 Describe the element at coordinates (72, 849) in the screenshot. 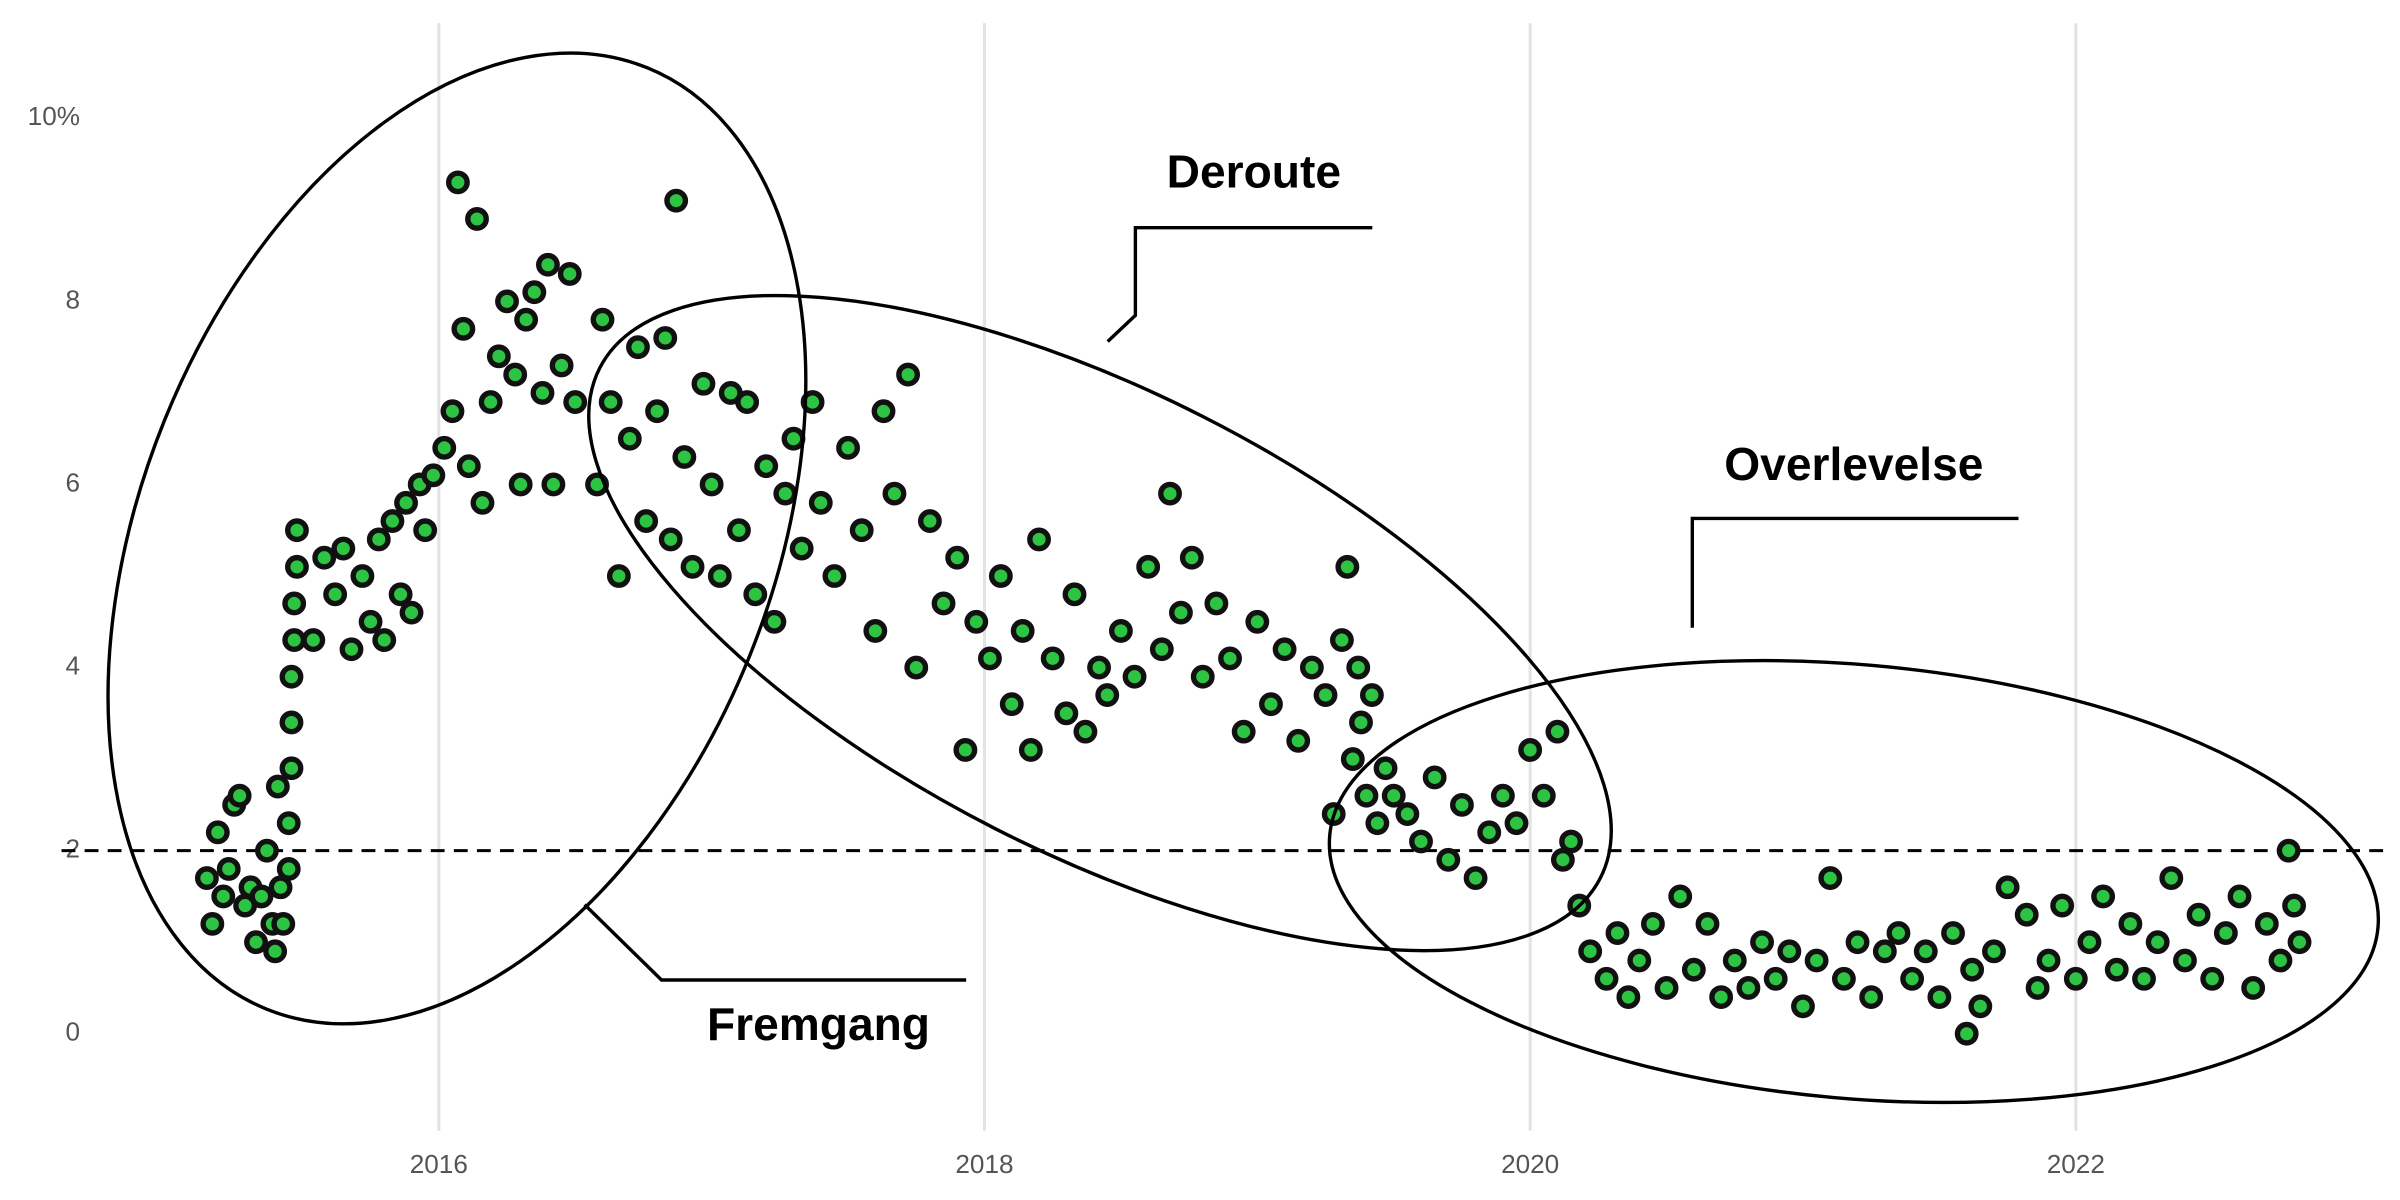

I see `y-tick-label: 2` at that location.